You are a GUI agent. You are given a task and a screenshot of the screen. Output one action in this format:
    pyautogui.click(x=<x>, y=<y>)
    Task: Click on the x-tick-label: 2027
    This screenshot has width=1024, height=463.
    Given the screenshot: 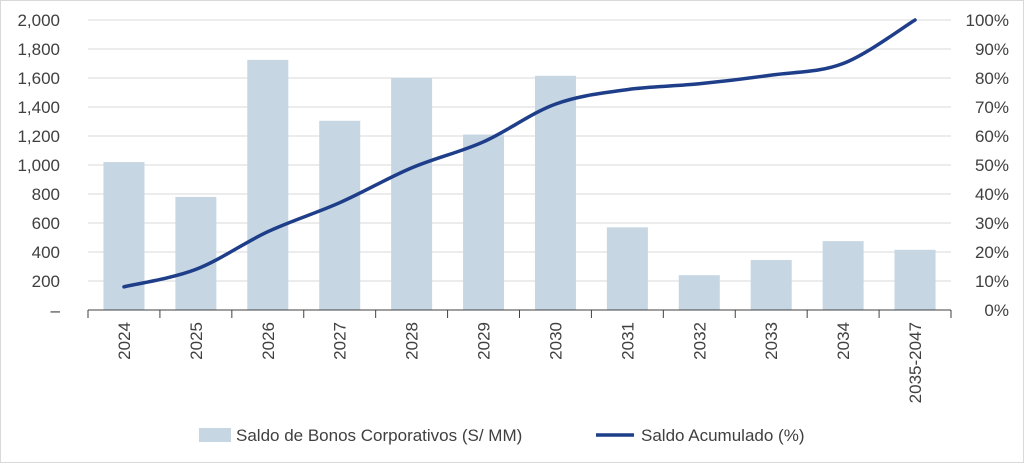 What is the action you would take?
    pyautogui.click(x=340, y=341)
    